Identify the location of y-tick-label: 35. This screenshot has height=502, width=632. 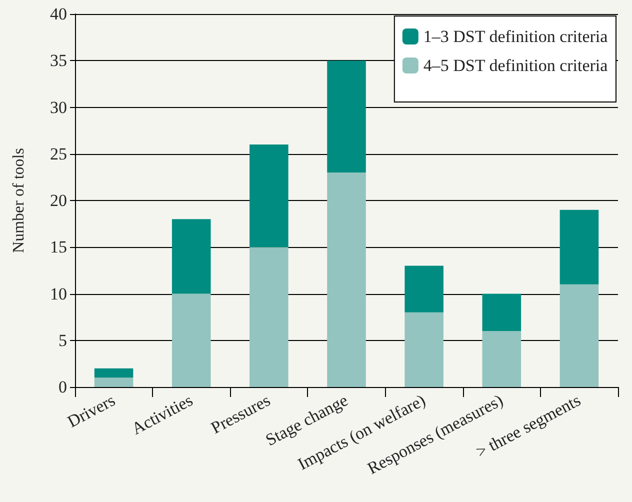
(58, 60).